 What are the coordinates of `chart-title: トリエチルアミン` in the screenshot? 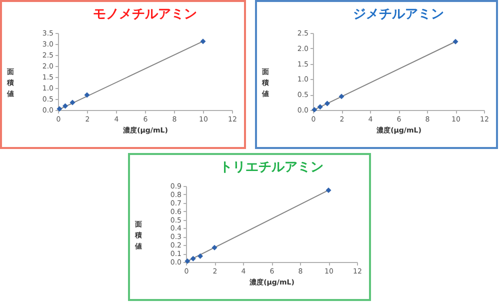 It's located at (272, 167).